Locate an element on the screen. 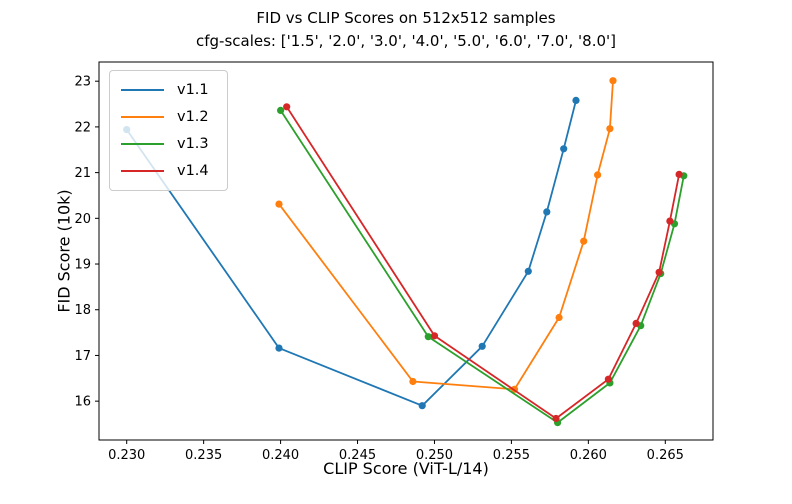  x-tick-label: 0.230 is located at coordinates (126, 455).